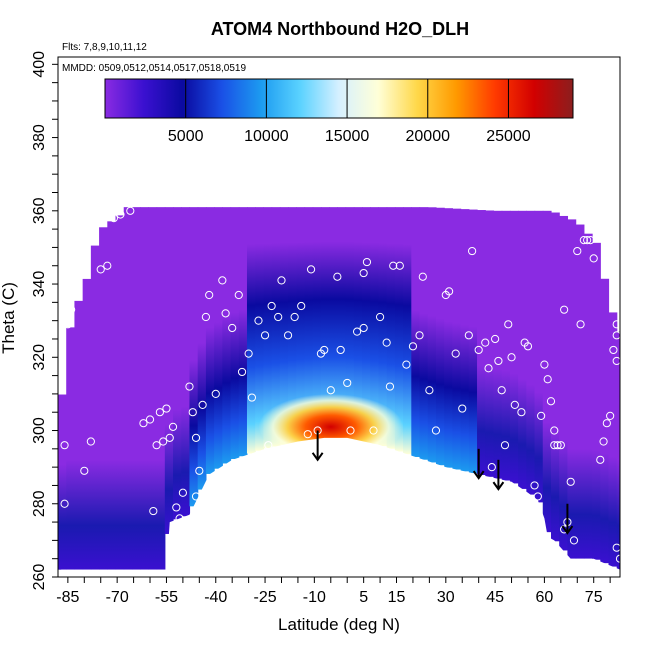 The width and height of the screenshot is (650, 650). What do you see at coordinates (333, 591) in the screenshot?
I see `x-axis: -85 -70 -55 -40 -25 -10 5 15 30 45 60 75` at bounding box center [333, 591].